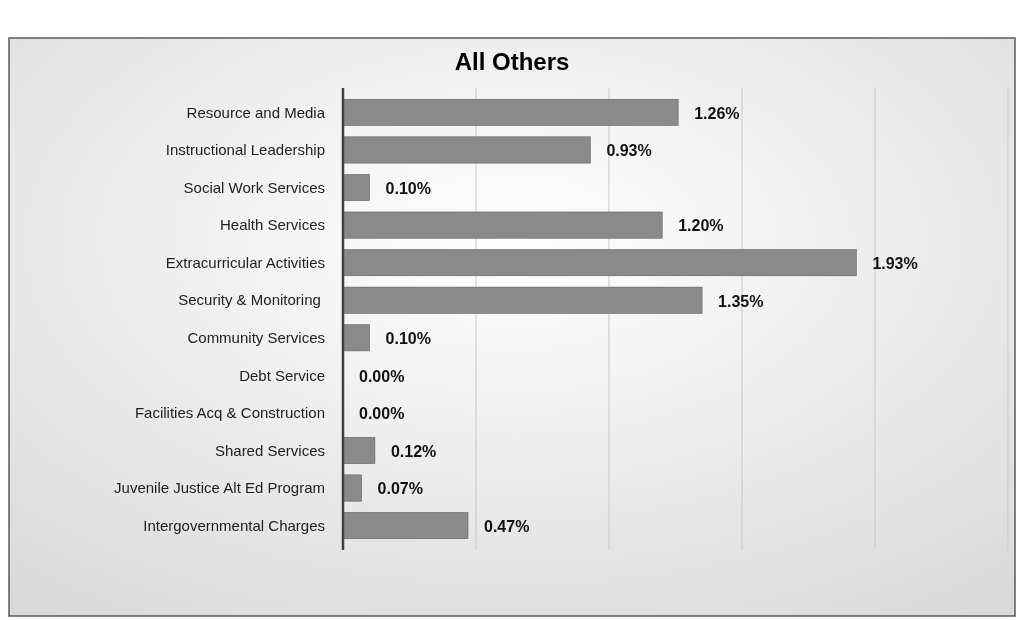  Describe the element at coordinates (234, 525) in the screenshot. I see `y-tick-label: Intergovernmental Charges` at that location.